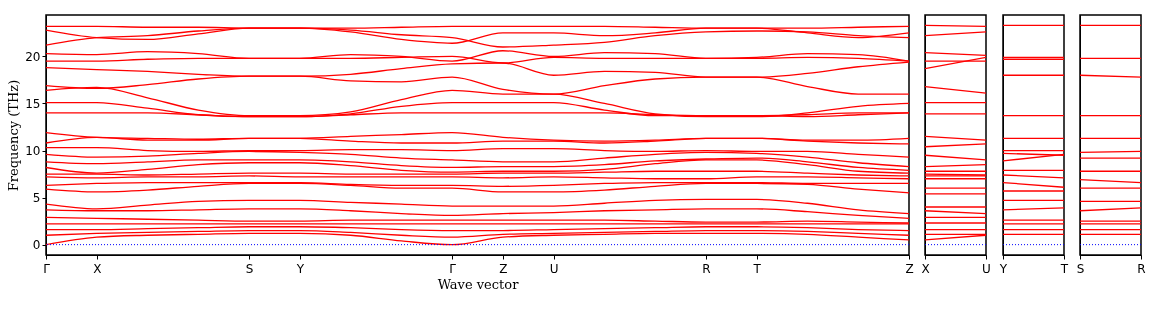 This screenshot has width=1165, height=310. What do you see at coordinates (14, 135) in the screenshot?
I see `y-axis-title: Frequency (THz)` at bounding box center [14, 135].